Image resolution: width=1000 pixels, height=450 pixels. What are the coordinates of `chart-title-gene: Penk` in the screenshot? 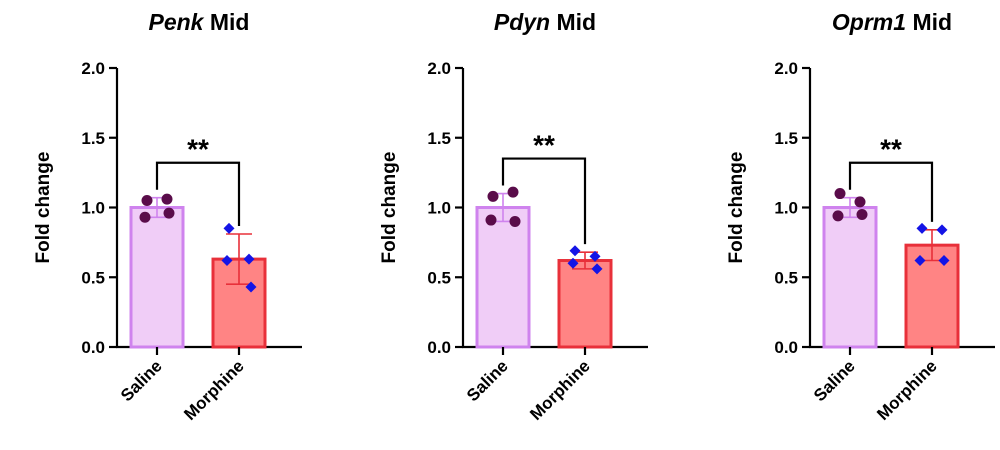 It's located at (177, 22).